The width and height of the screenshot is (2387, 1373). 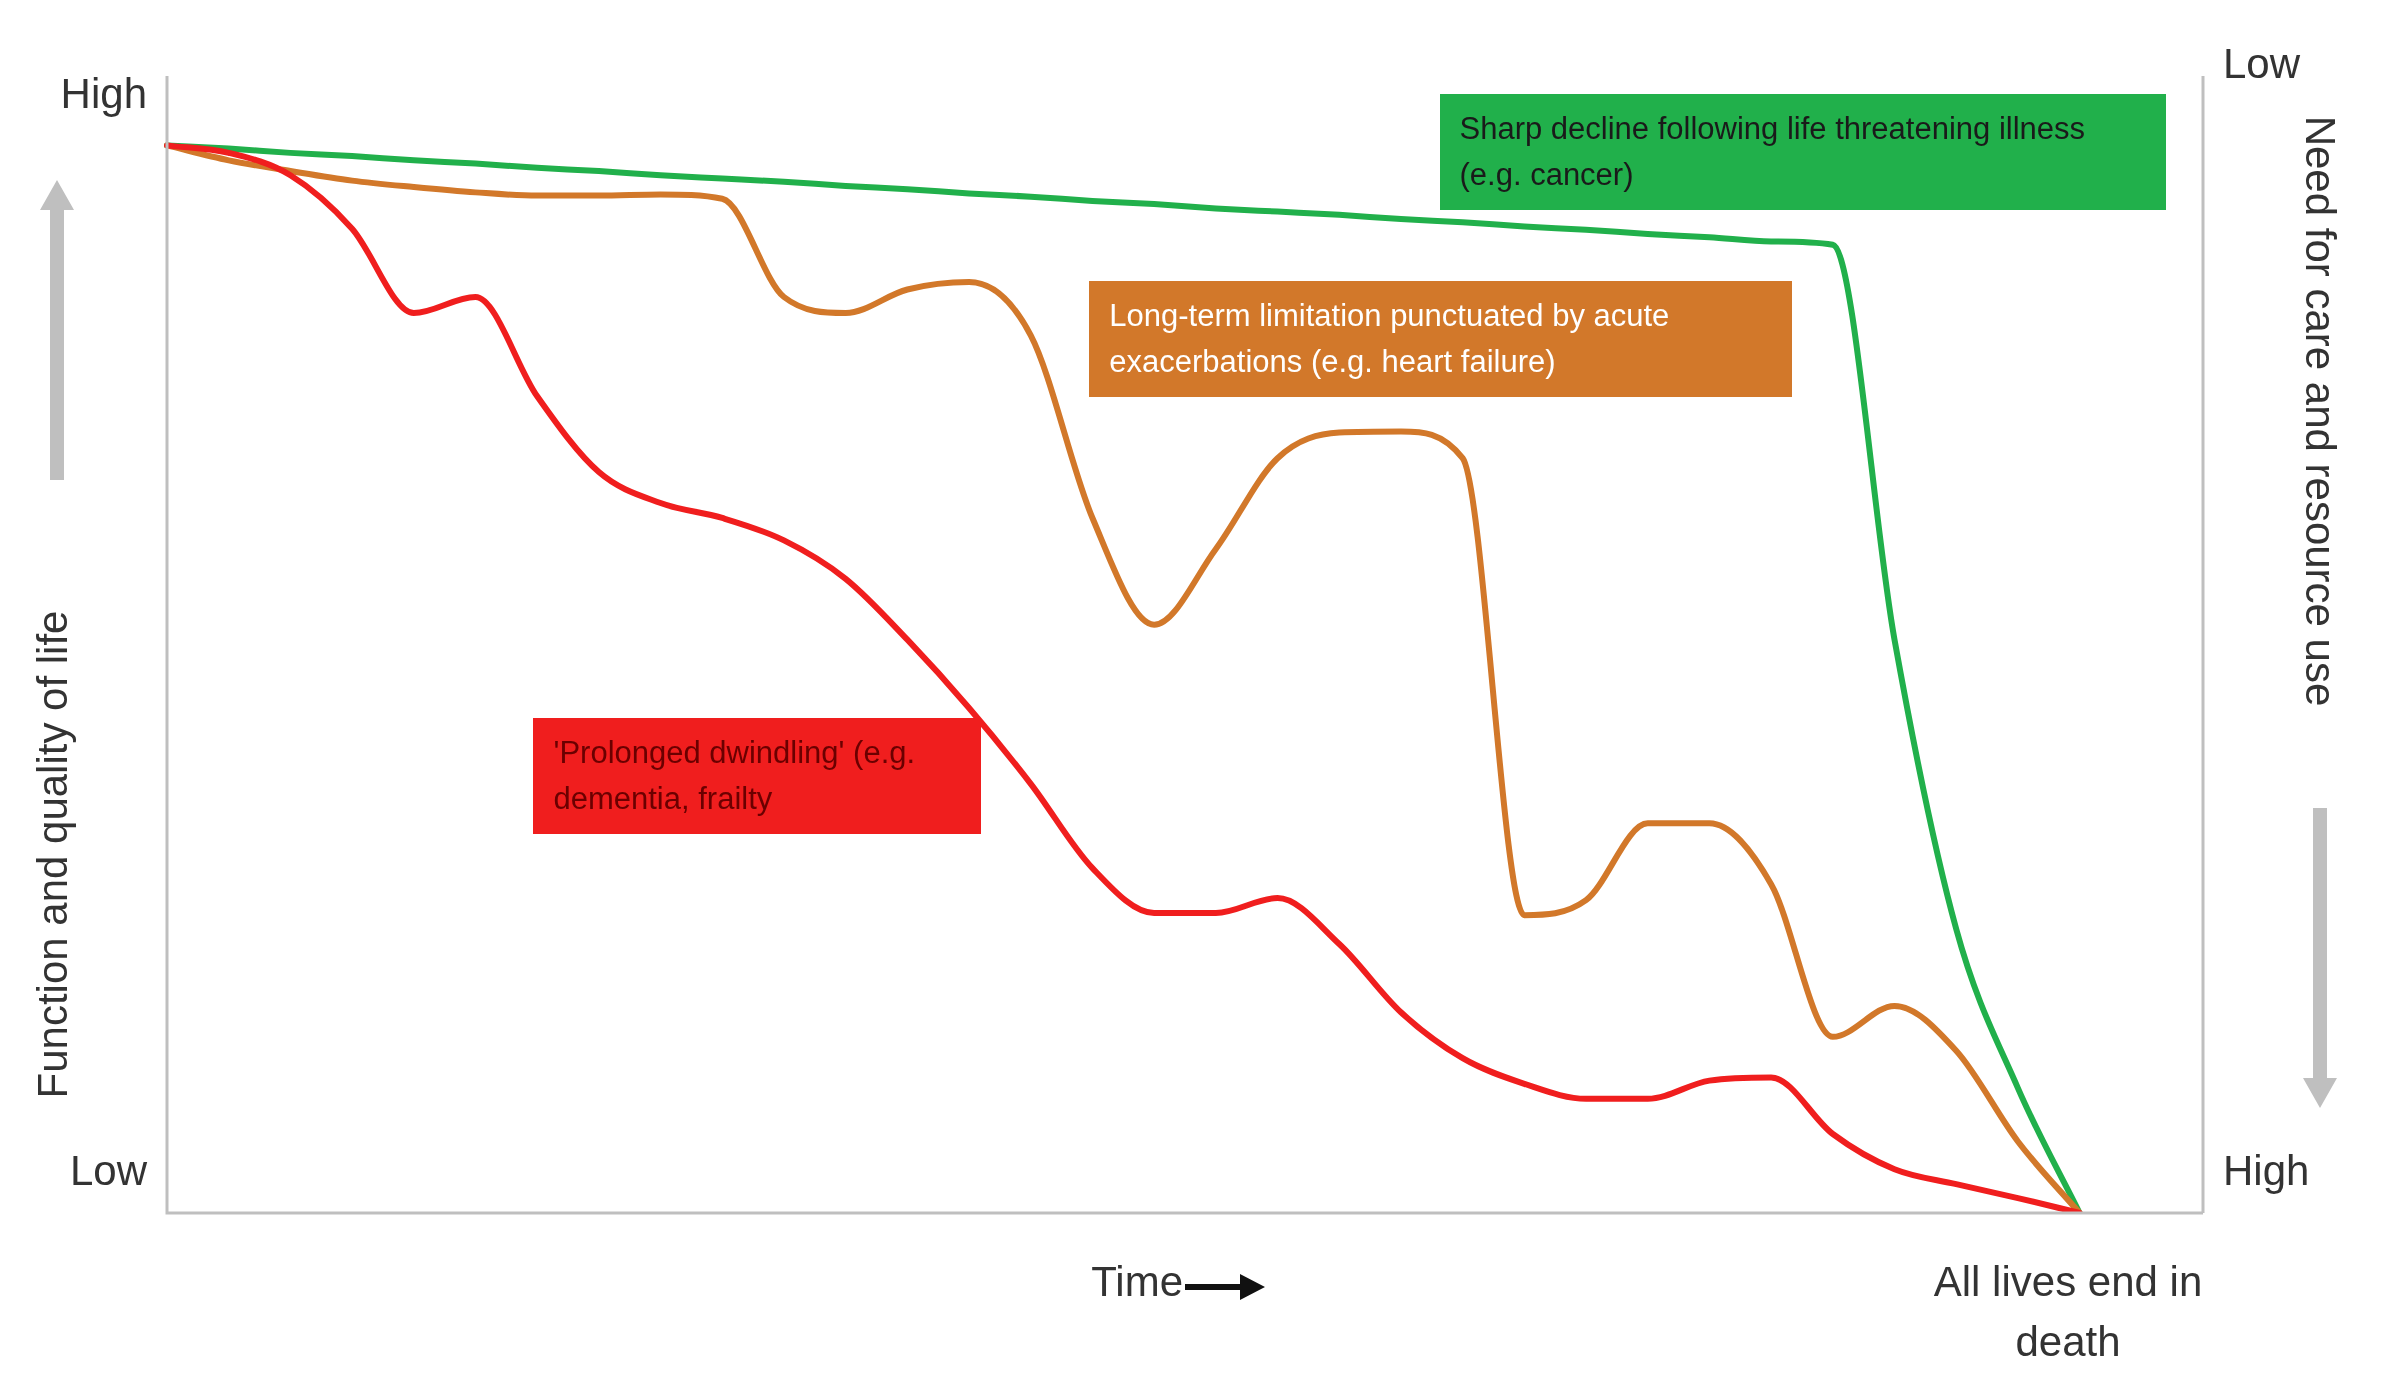 I want to click on y-axis-title: Function and quality of life, so click(x=52, y=854).